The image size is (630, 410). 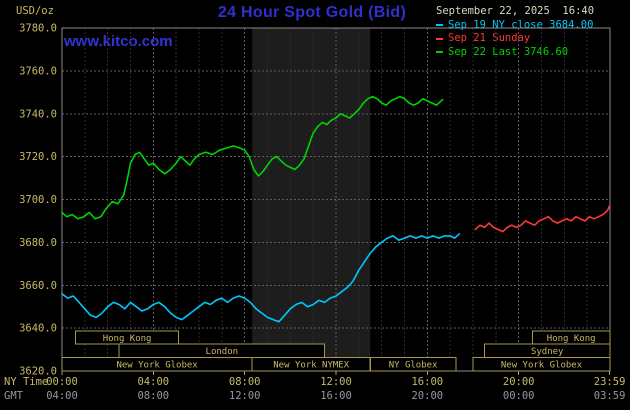 I want to click on session-box-ny-globex, so click(x=413, y=364).